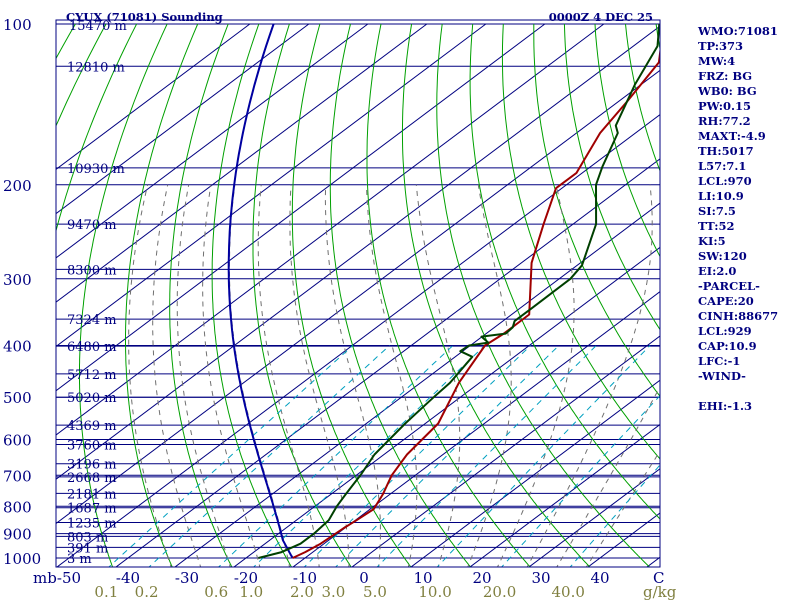  I want to click on index-line: CAPE:20, so click(748, 301).